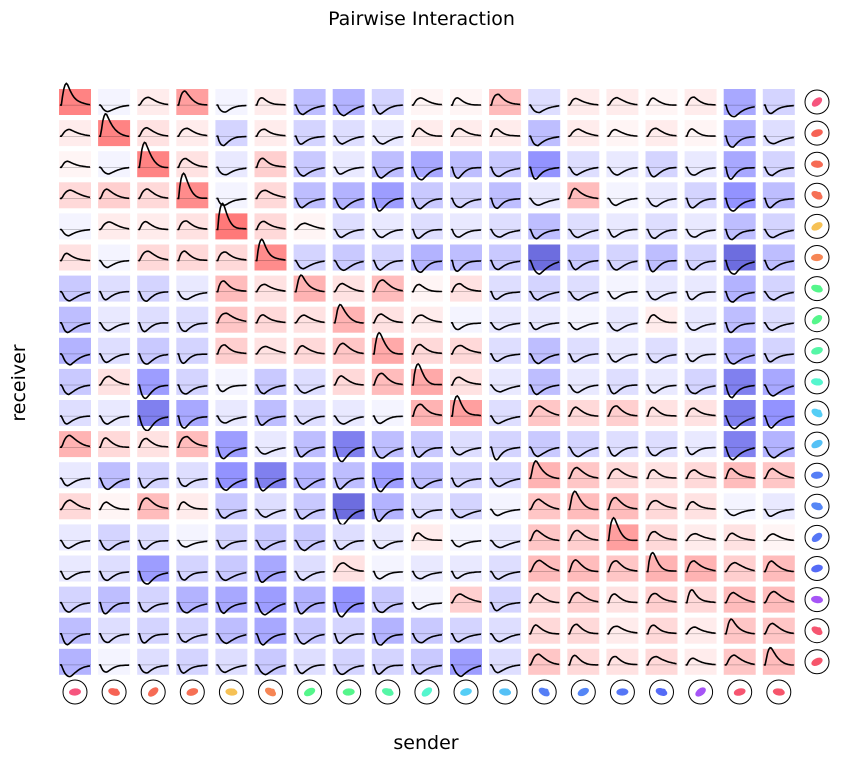 Image resolution: width=843 pixels, height=764 pixels. I want to click on cell-r16-c3, so click(153, 570).